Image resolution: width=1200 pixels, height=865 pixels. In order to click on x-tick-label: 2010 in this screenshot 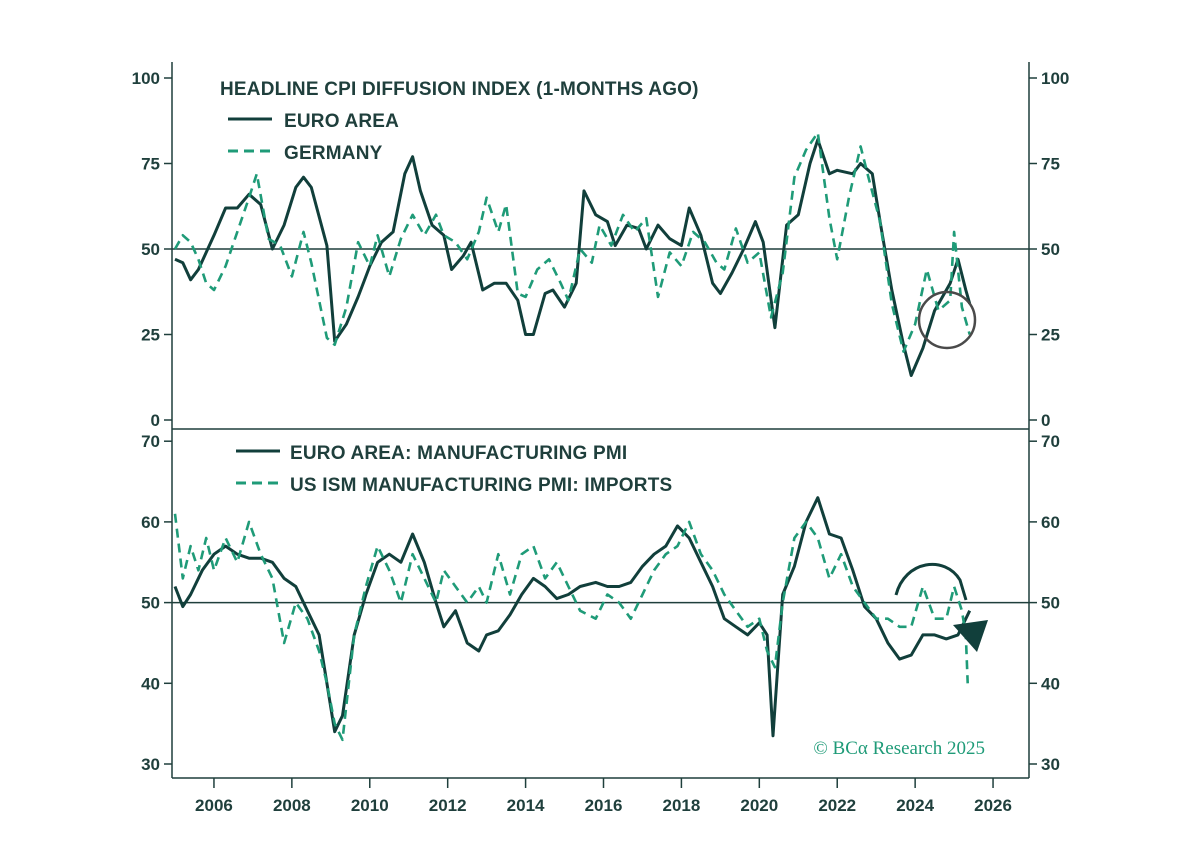, I will do `click(370, 805)`.